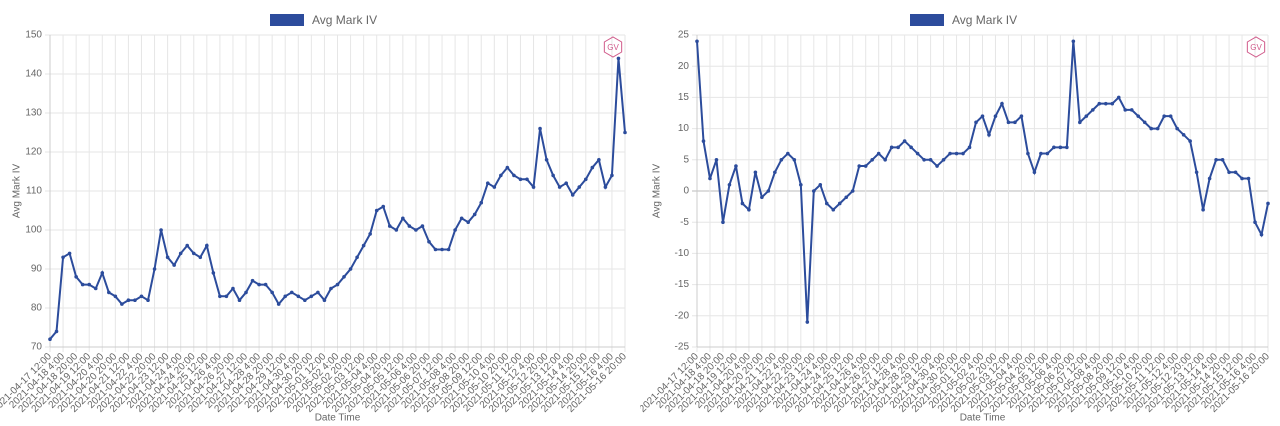 The image size is (1280, 426). What do you see at coordinates (323, 20) in the screenshot?
I see `legend-item: Avg Mark IV` at bounding box center [323, 20].